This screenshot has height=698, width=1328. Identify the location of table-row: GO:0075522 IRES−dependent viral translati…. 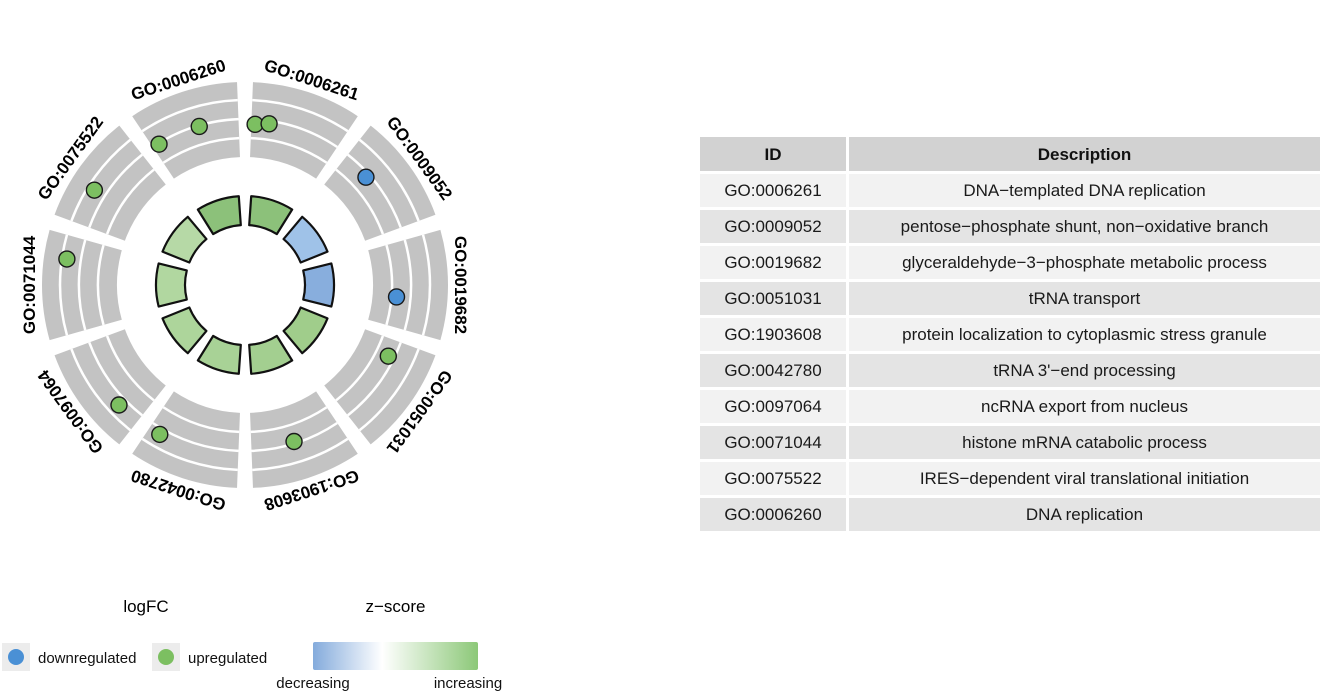
(1010, 478).